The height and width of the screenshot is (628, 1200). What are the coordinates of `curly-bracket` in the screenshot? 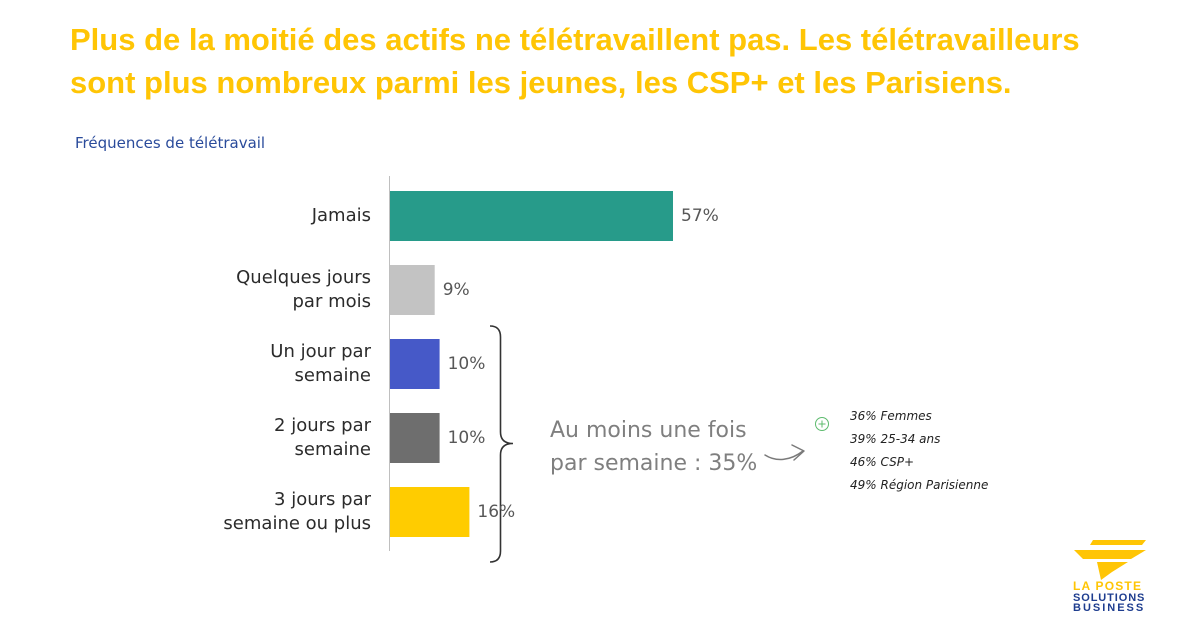 It's located at (501, 444).